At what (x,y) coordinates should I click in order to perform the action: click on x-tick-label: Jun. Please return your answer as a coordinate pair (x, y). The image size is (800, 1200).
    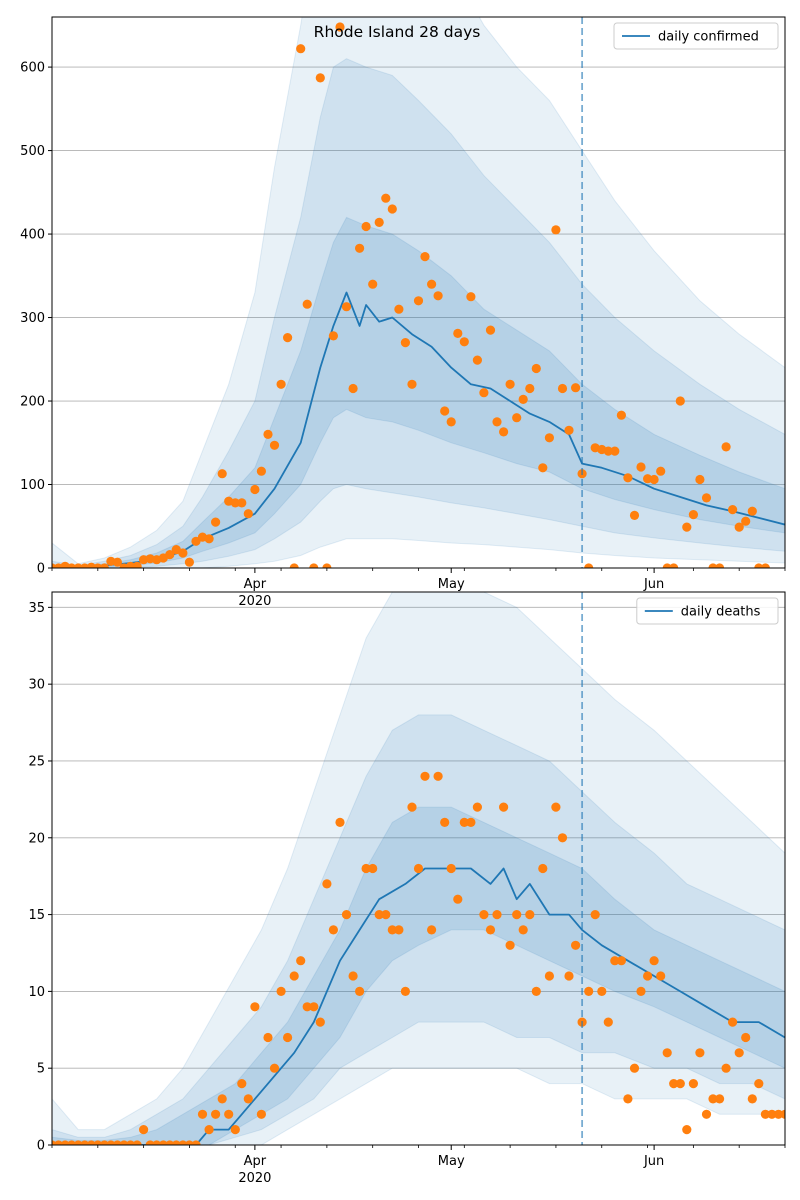
    Looking at the image, I should click on (653, 1161).